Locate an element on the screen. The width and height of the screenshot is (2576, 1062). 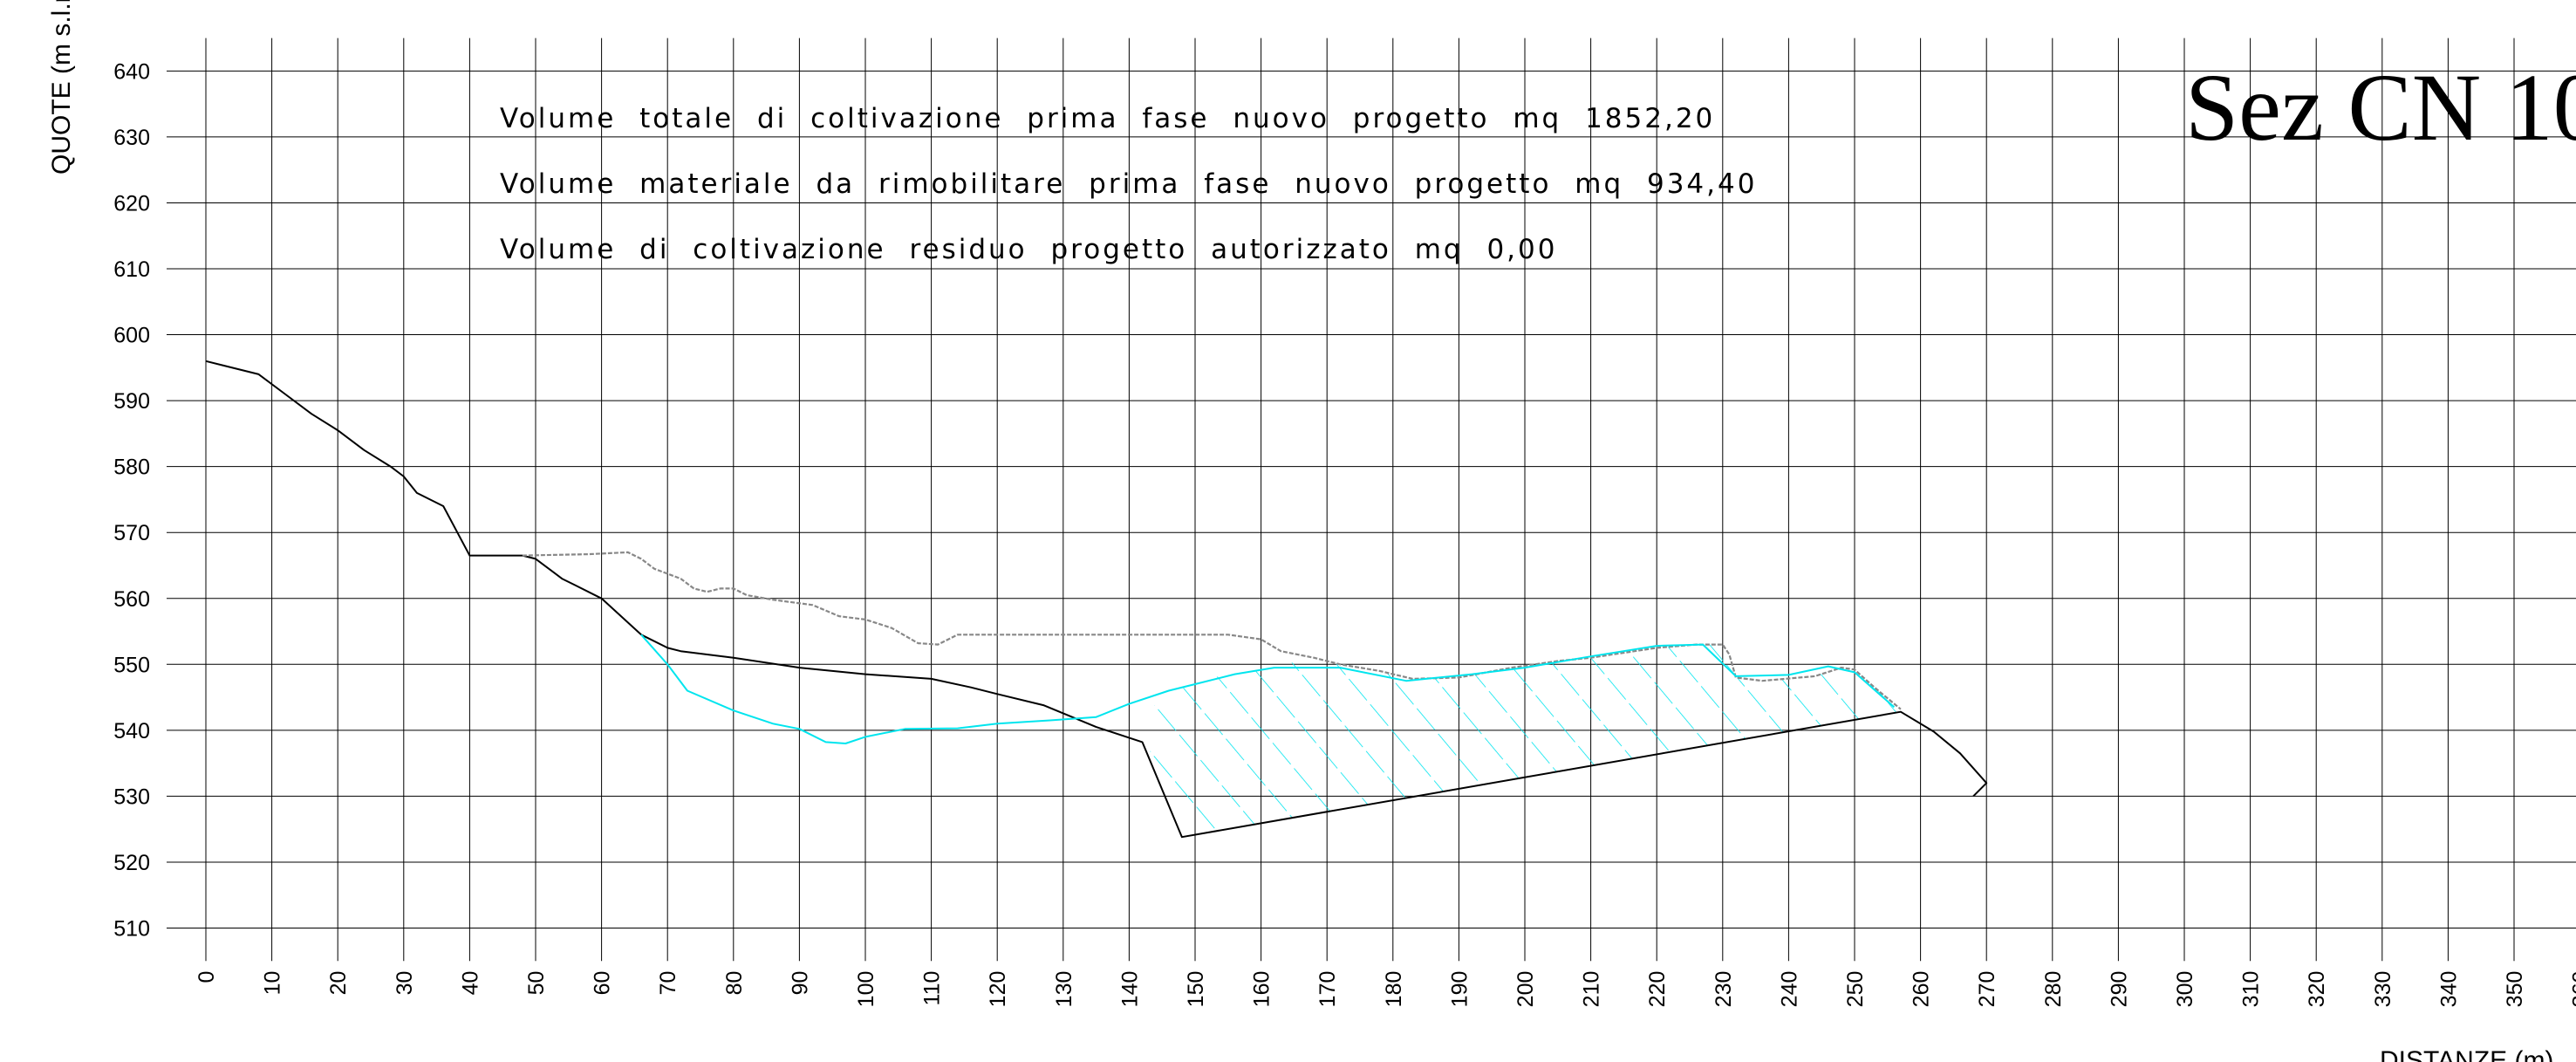
x-tick-label: 320 is located at coordinates (2317, 989).